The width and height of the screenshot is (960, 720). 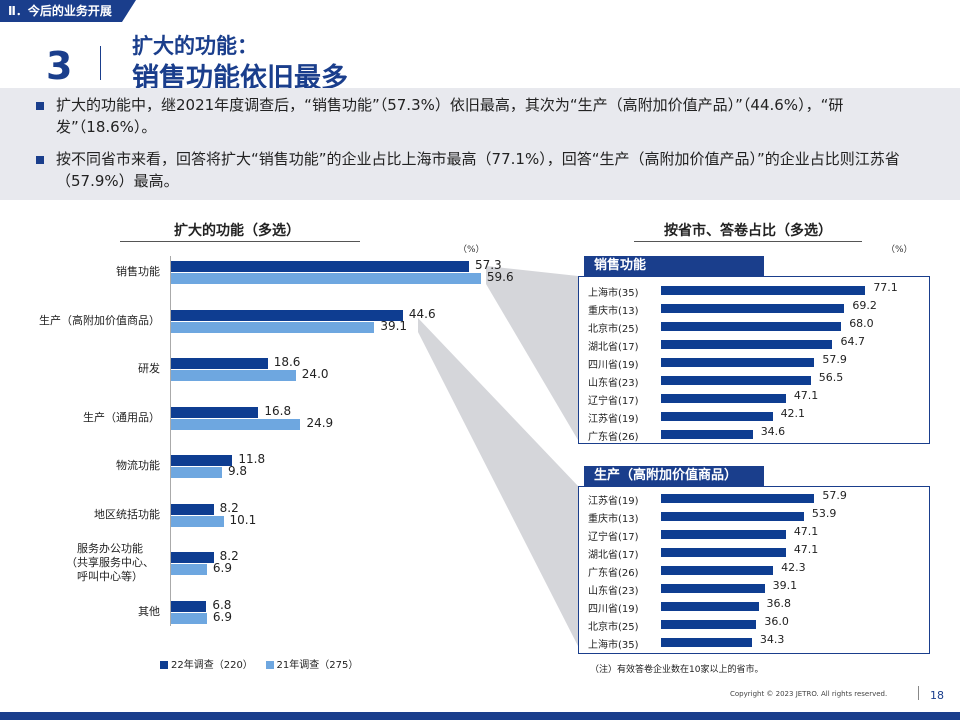 I want to click on connector-production, so click(x=498, y=482).